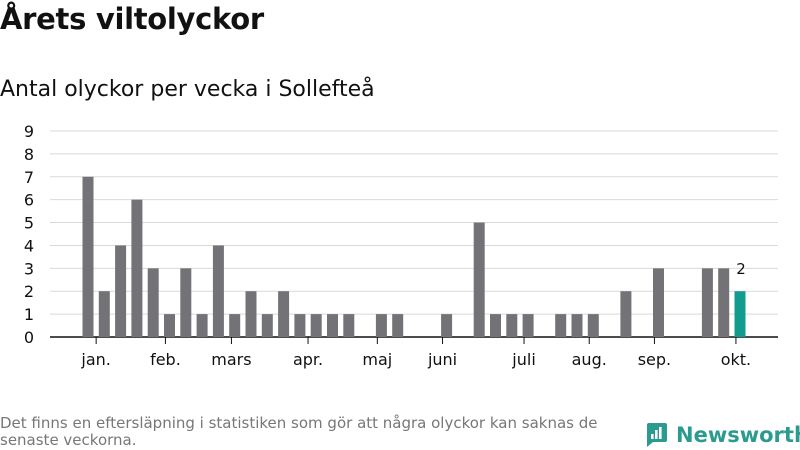  What do you see at coordinates (736, 359) in the screenshot?
I see `x-tick-label: okt.` at bounding box center [736, 359].